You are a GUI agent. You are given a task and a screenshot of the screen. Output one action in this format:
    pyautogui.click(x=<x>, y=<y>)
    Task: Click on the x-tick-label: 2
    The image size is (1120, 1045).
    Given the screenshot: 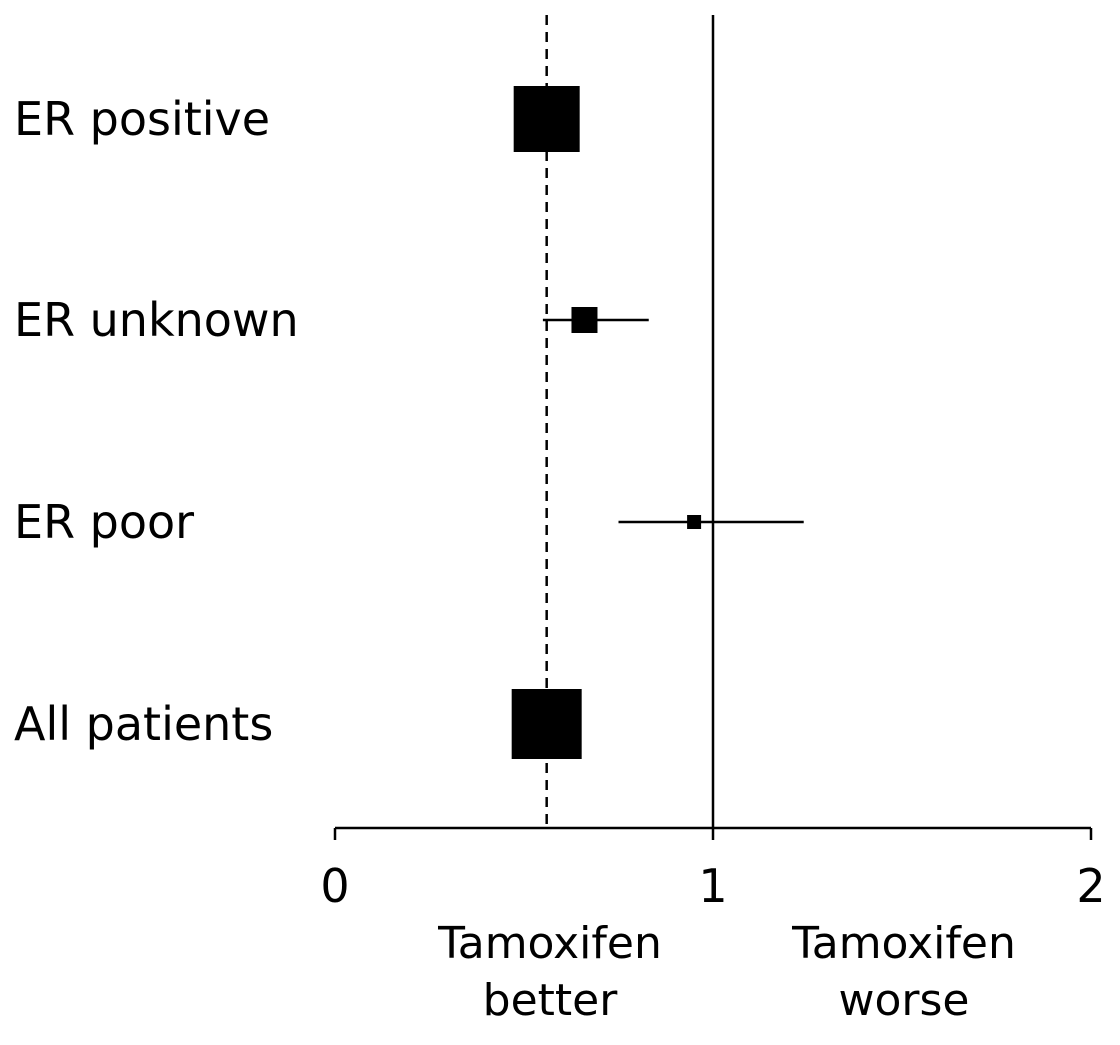 What is the action you would take?
    pyautogui.click(x=1090, y=886)
    